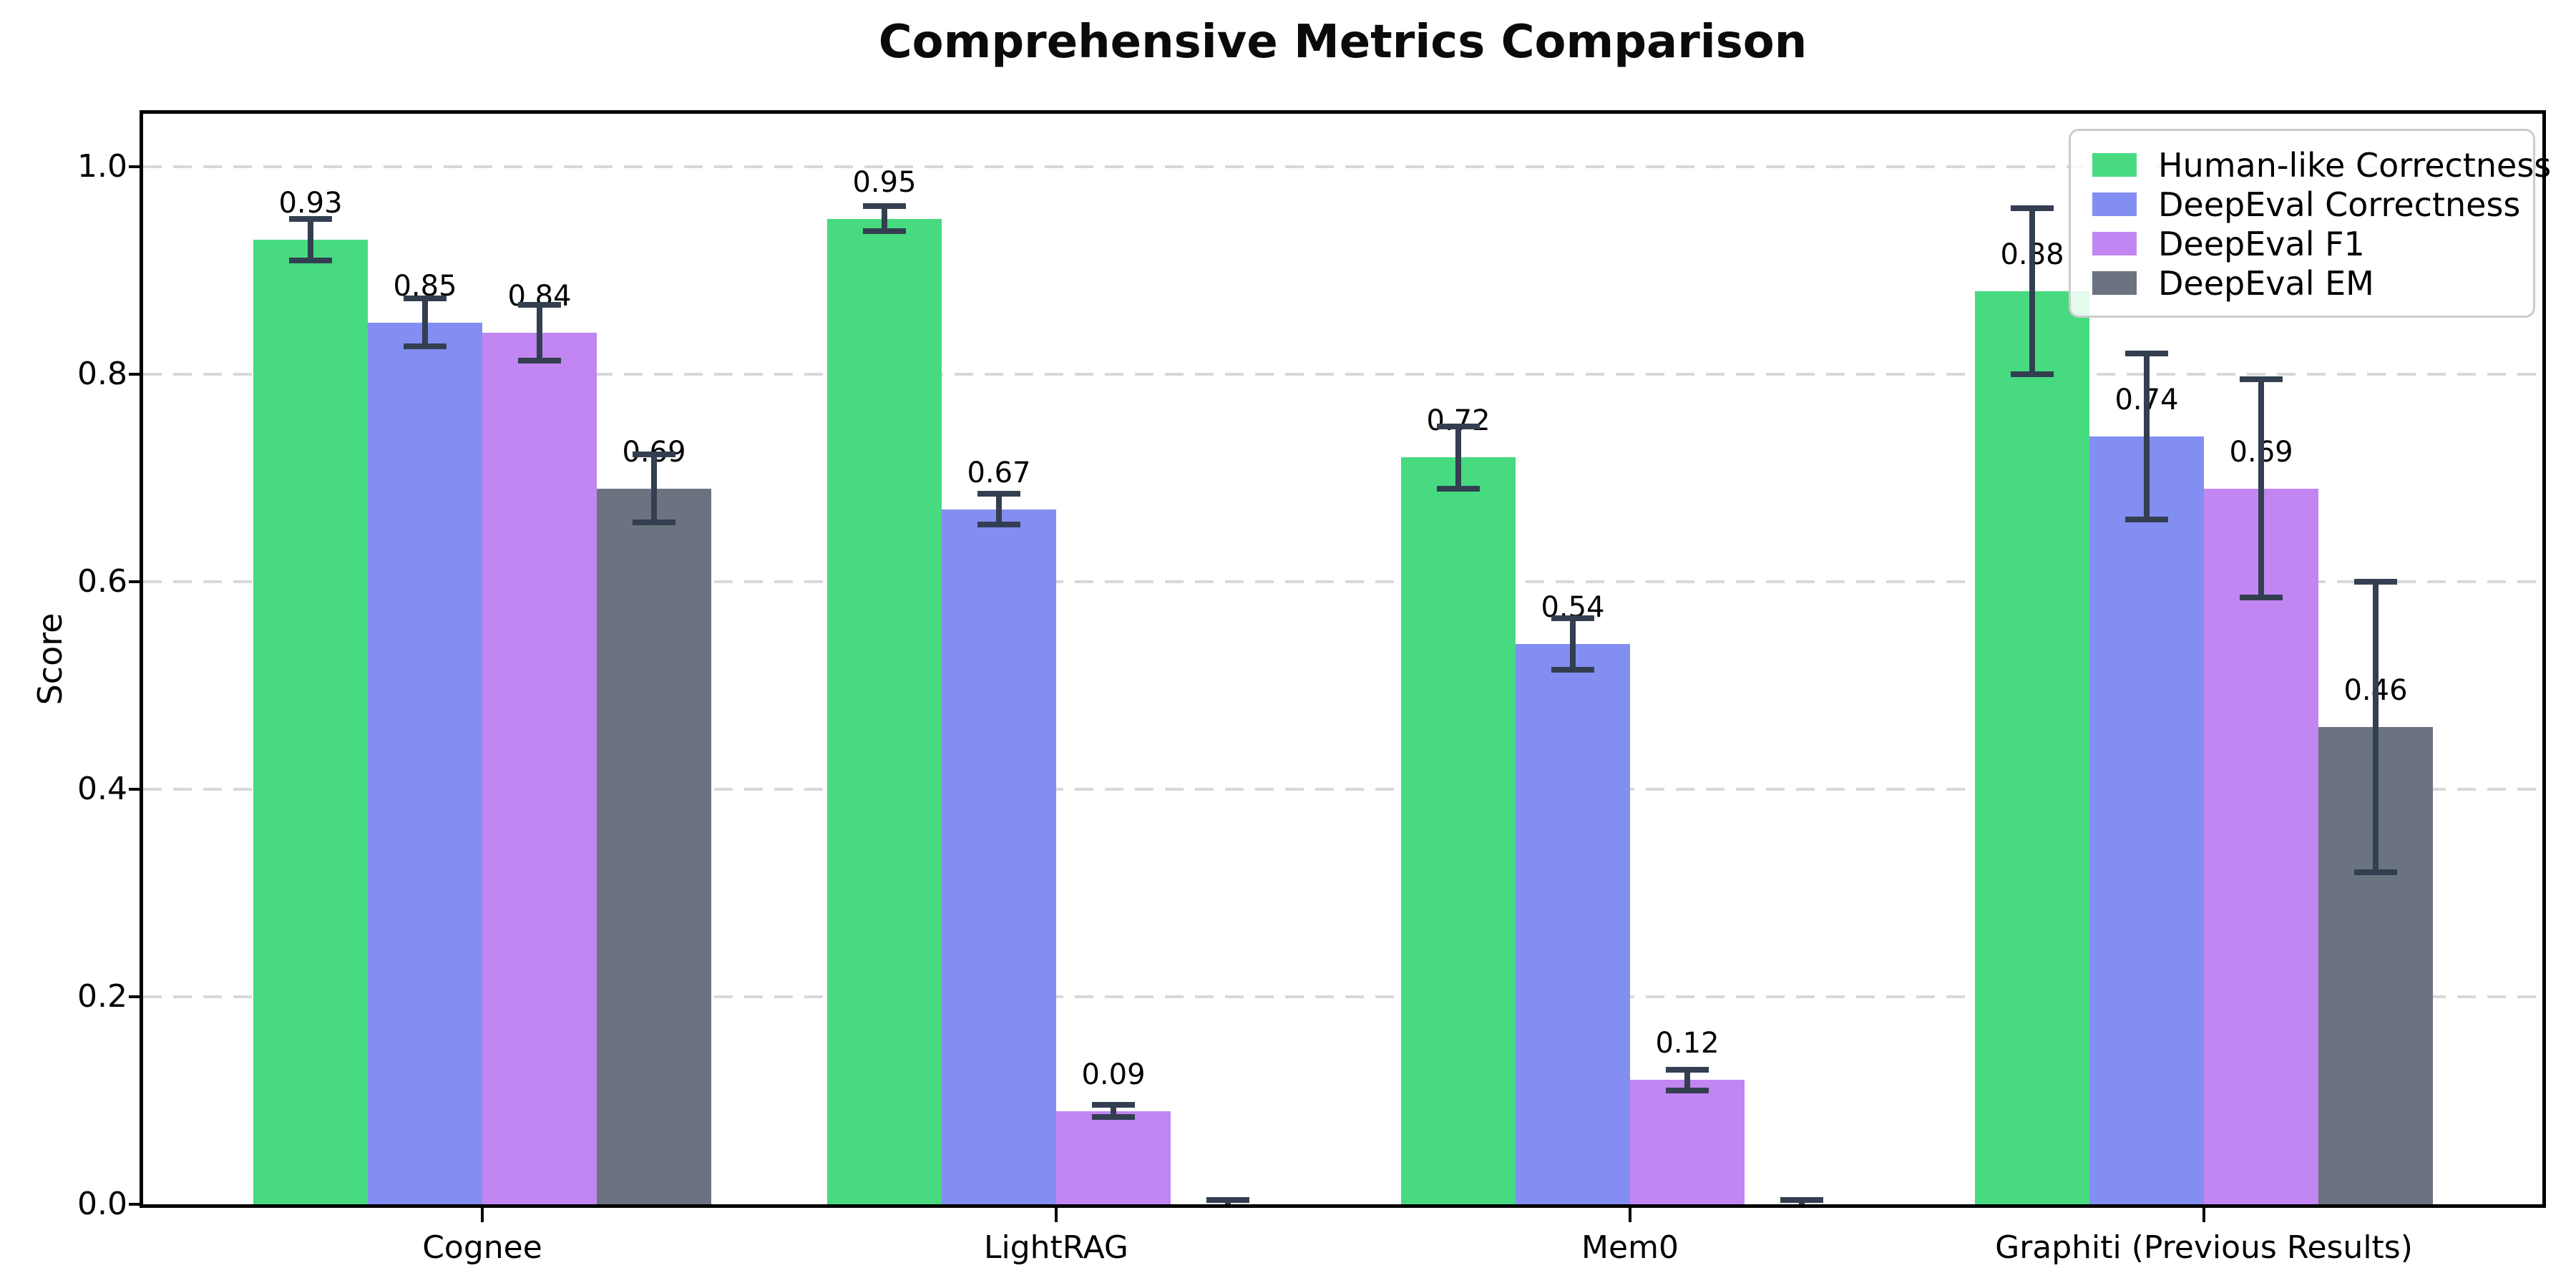 The width and height of the screenshot is (2576, 1288). Describe the element at coordinates (1056, 1247) in the screenshot. I see `x-tick-label-lightrag: LightRAG` at that location.